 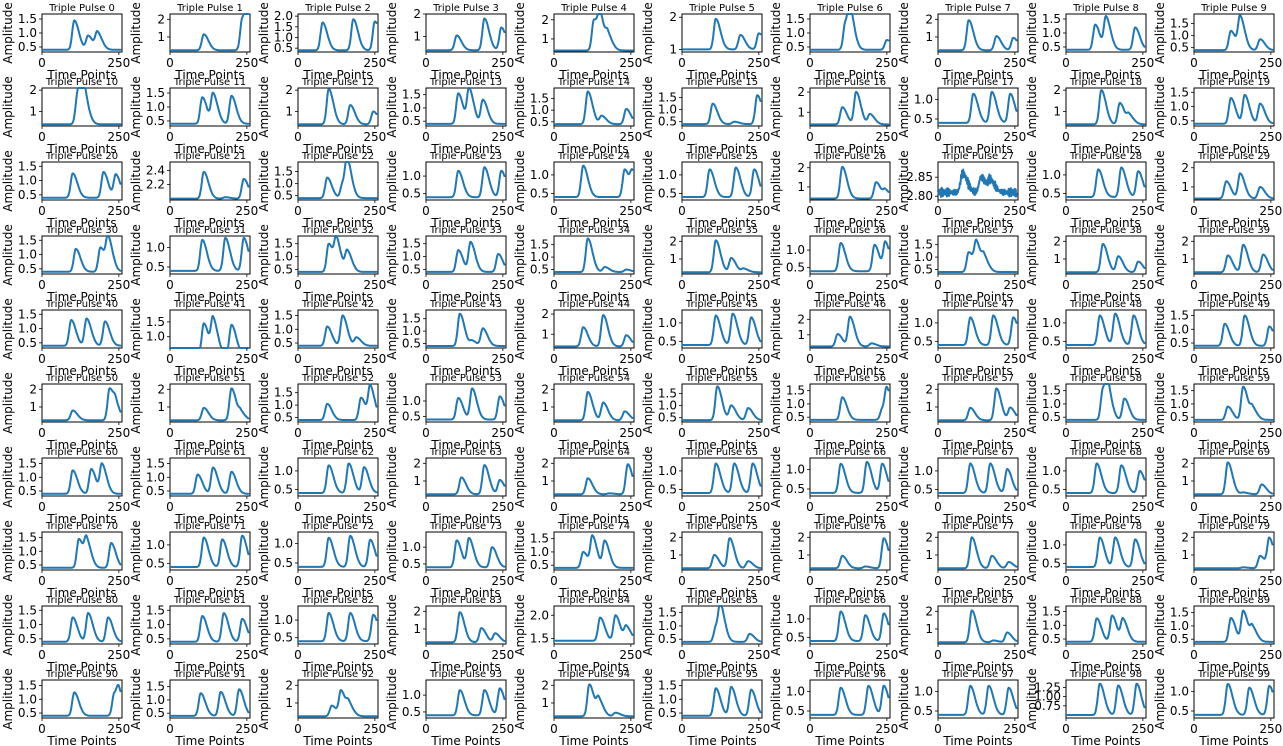 I want to click on subplot-title: Triple Pulse 91, so click(x=209, y=674).